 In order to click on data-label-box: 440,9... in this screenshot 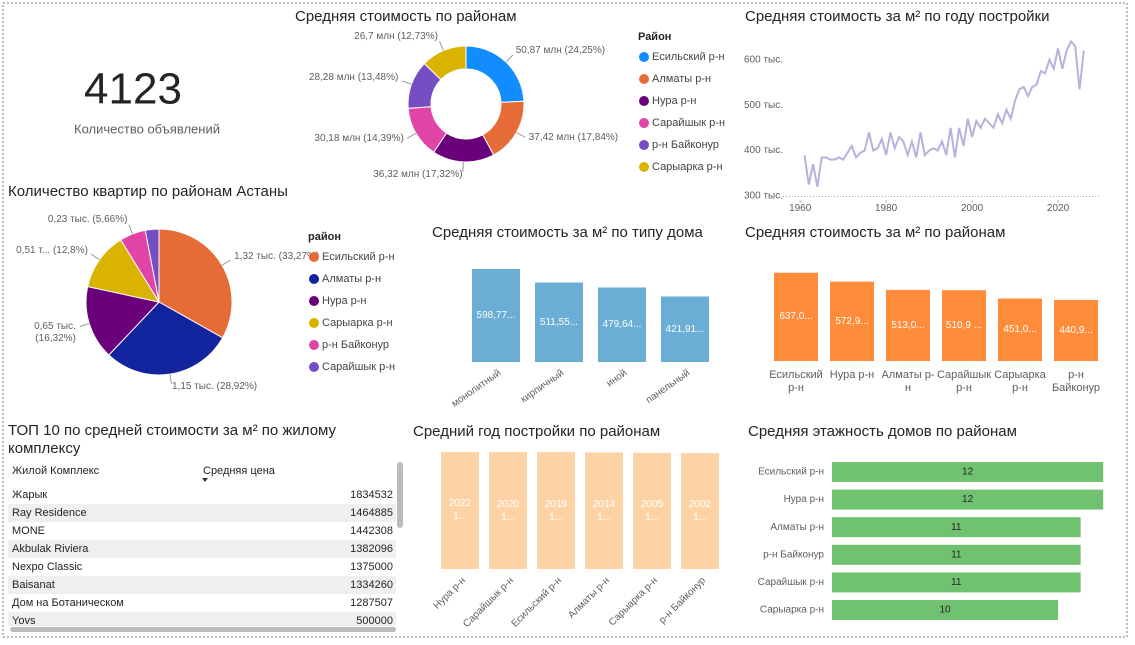, I will do `click(1075, 330)`.